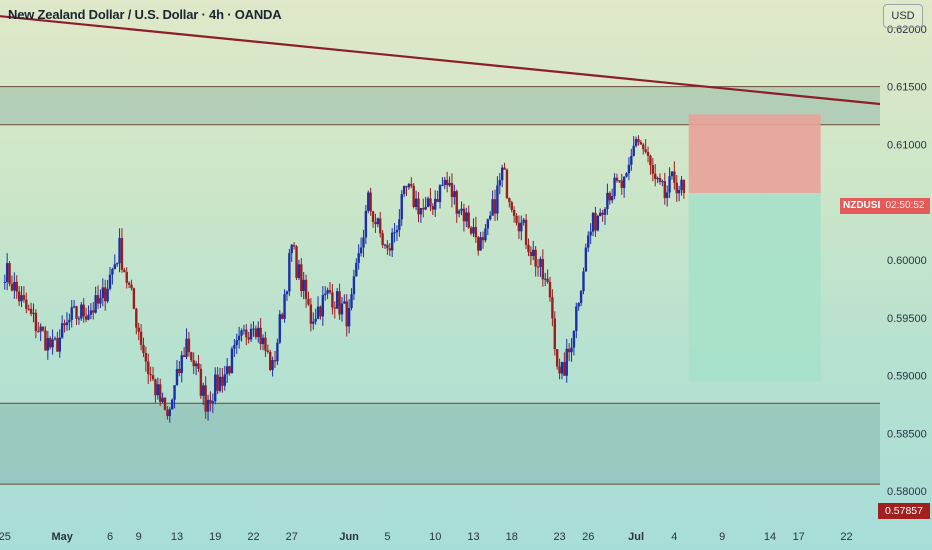 The image size is (932, 550). Describe the element at coordinates (5, 537) in the screenshot. I see `time-tick-label: 25` at that location.